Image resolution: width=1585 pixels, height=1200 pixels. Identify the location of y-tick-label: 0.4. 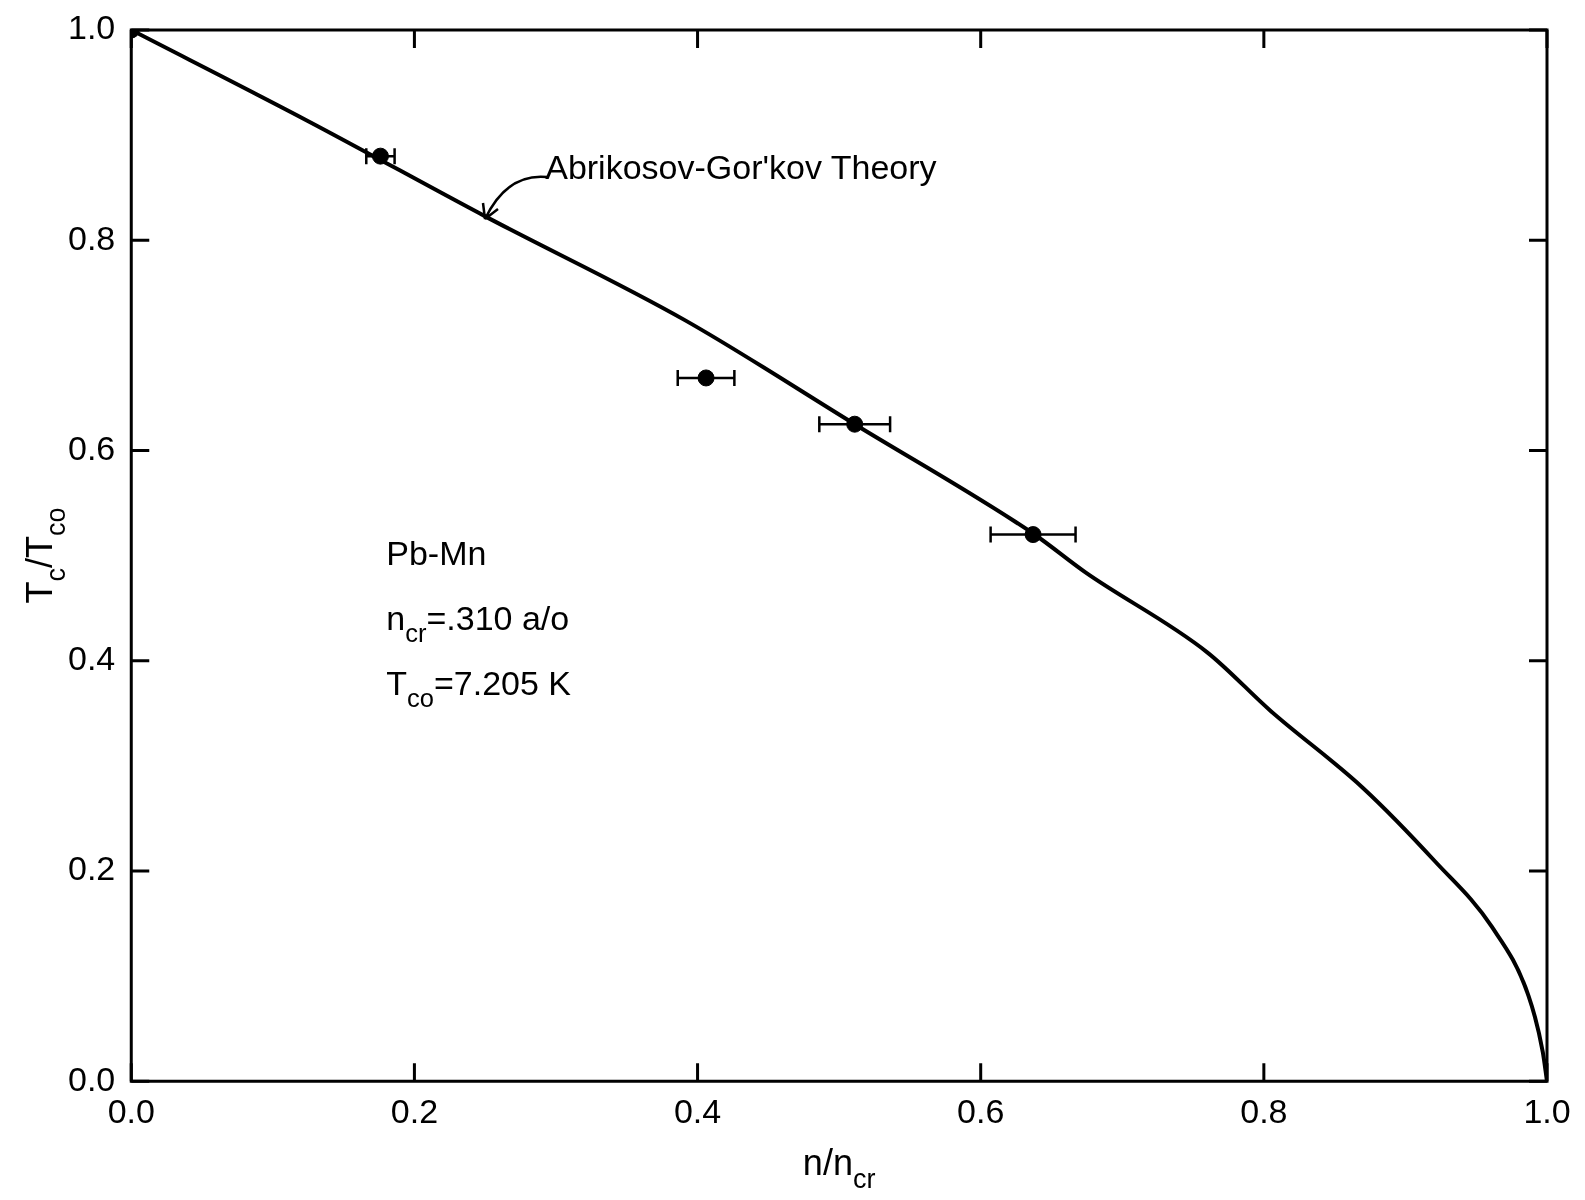
(92, 658).